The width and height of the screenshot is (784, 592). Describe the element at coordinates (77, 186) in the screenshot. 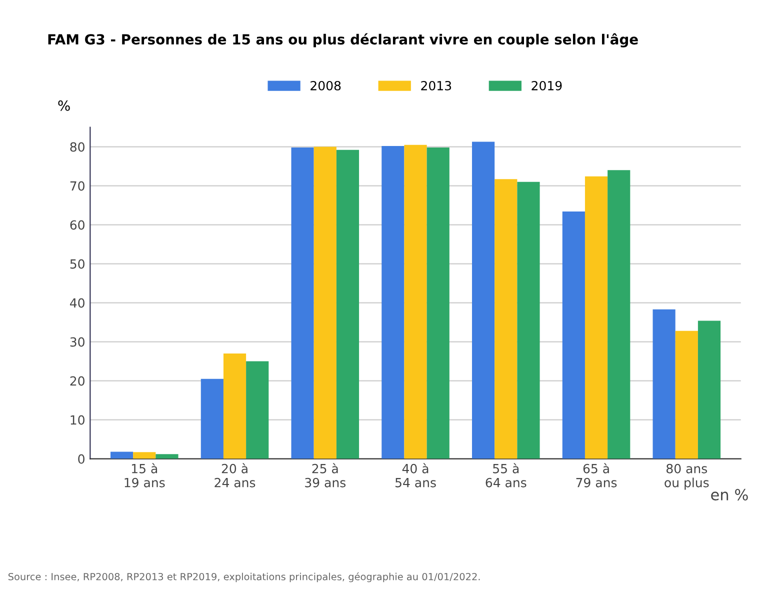

I see `y-tick-label: 70` at that location.